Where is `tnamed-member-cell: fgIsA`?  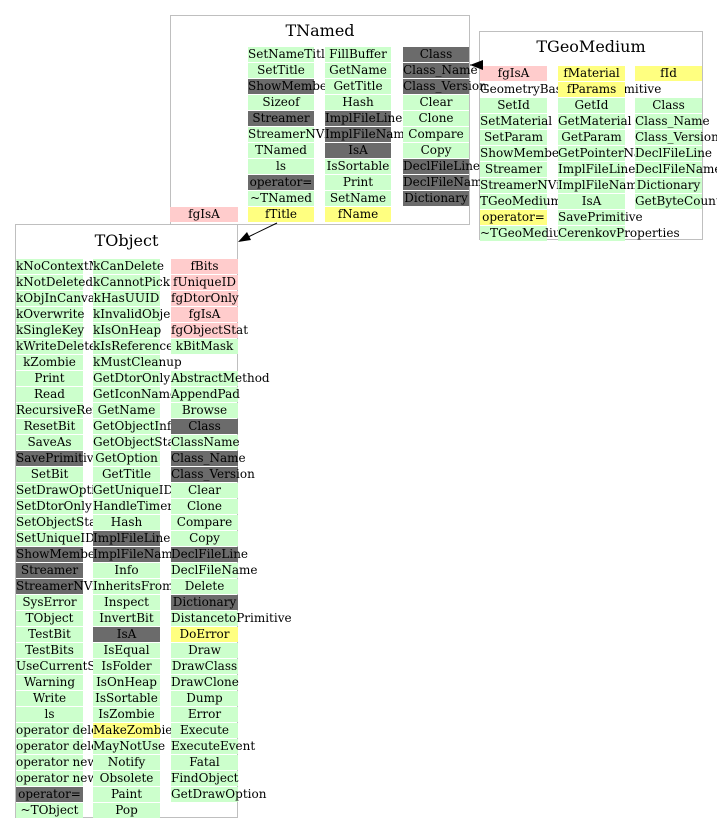
tnamed-member-cell: fgIsA is located at coordinates (204, 214).